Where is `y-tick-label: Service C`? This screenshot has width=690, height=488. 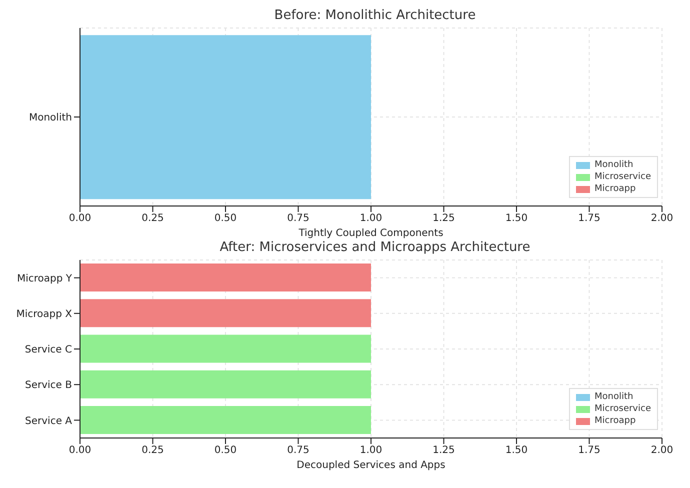 y-tick-label: Service C is located at coordinates (48, 350).